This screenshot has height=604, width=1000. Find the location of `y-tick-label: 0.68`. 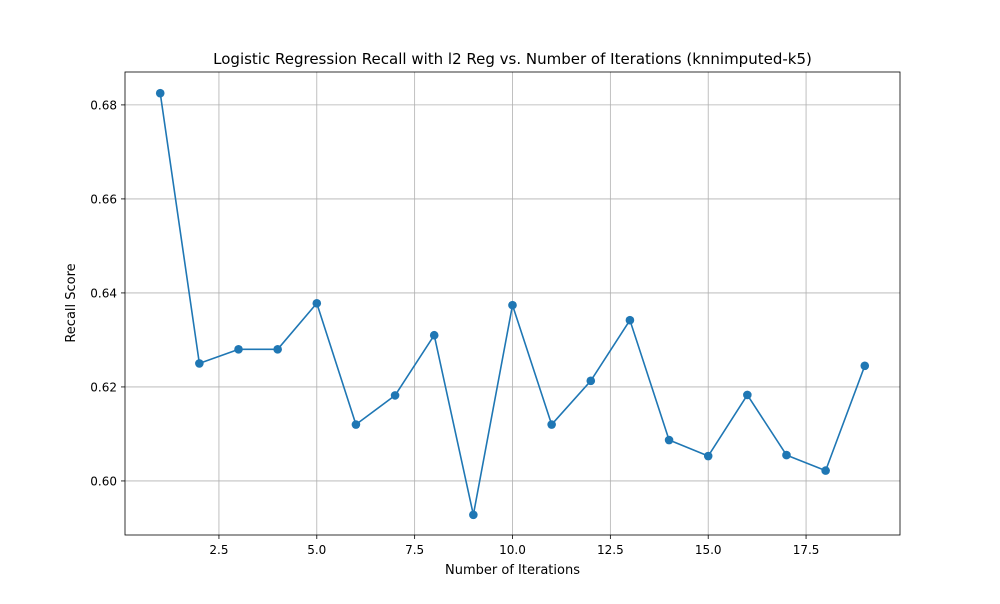

y-tick-label: 0.68 is located at coordinates (103, 105).